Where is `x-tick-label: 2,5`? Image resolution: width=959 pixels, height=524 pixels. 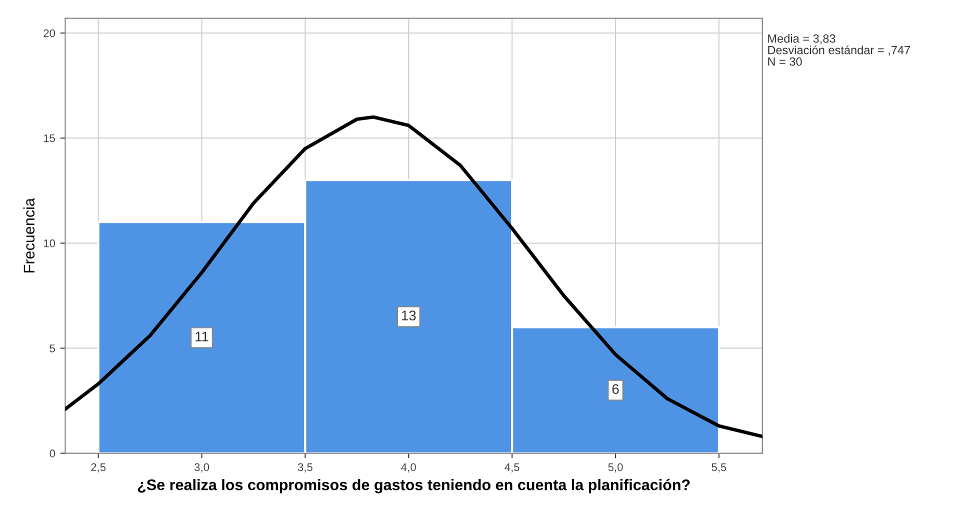 x-tick-label: 2,5 is located at coordinates (98, 467).